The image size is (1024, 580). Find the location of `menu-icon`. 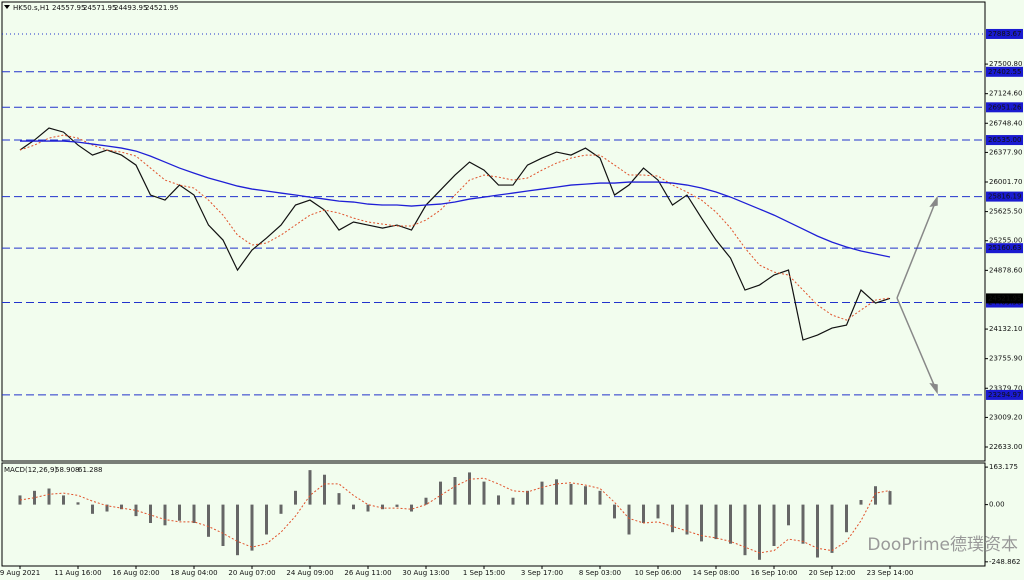

menu-icon is located at coordinates (7, 7).